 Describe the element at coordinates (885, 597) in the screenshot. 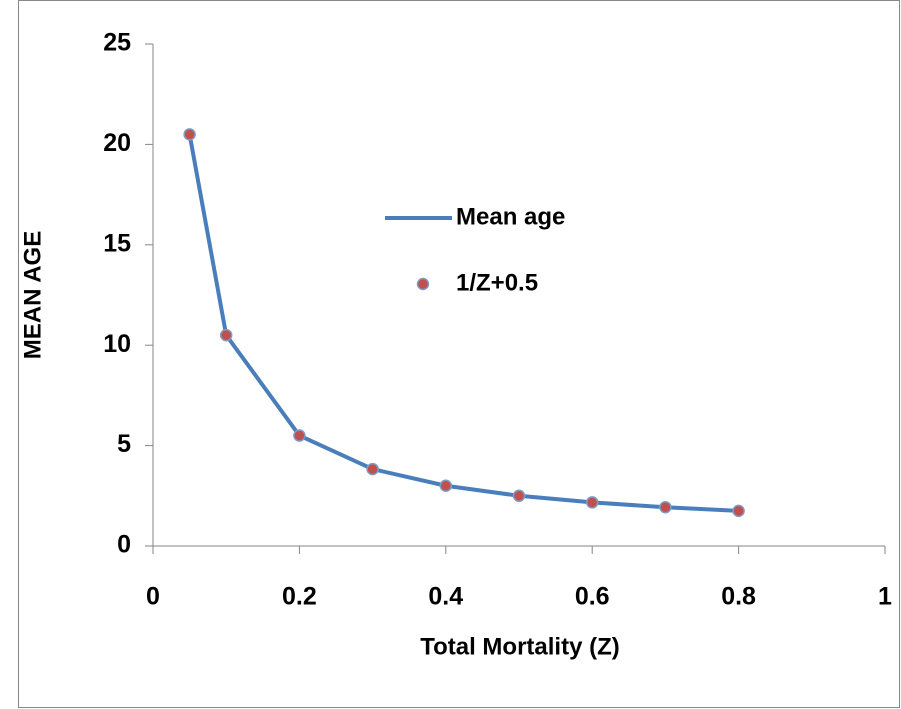

I see `x-tick-label: 1` at that location.